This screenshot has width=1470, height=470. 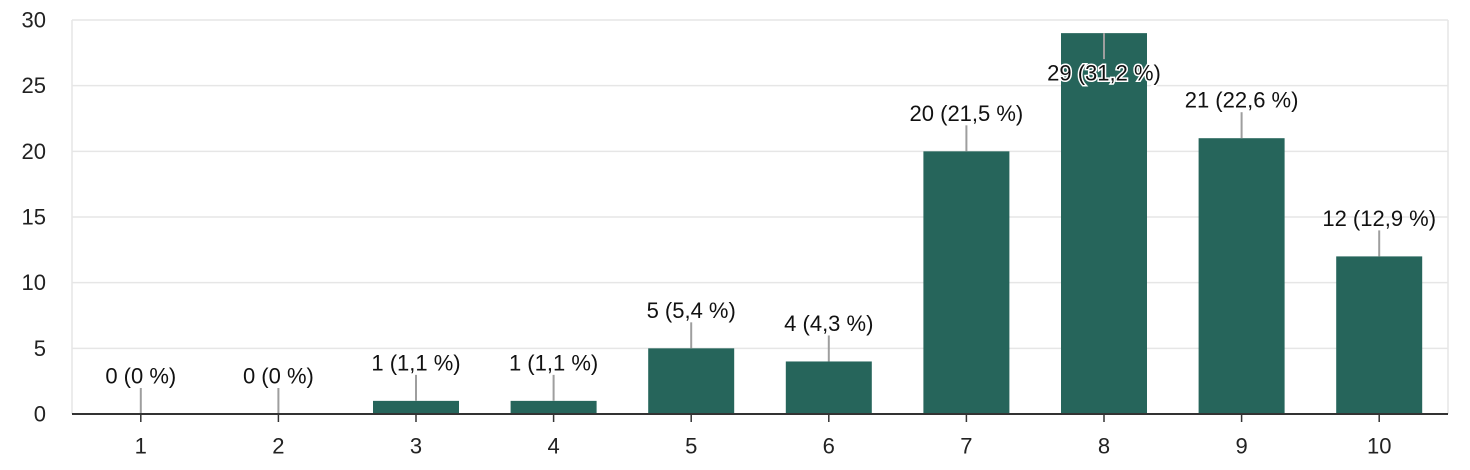 What do you see at coordinates (40, 414) in the screenshot?
I see `y-tick-label: 0` at bounding box center [40, 414].